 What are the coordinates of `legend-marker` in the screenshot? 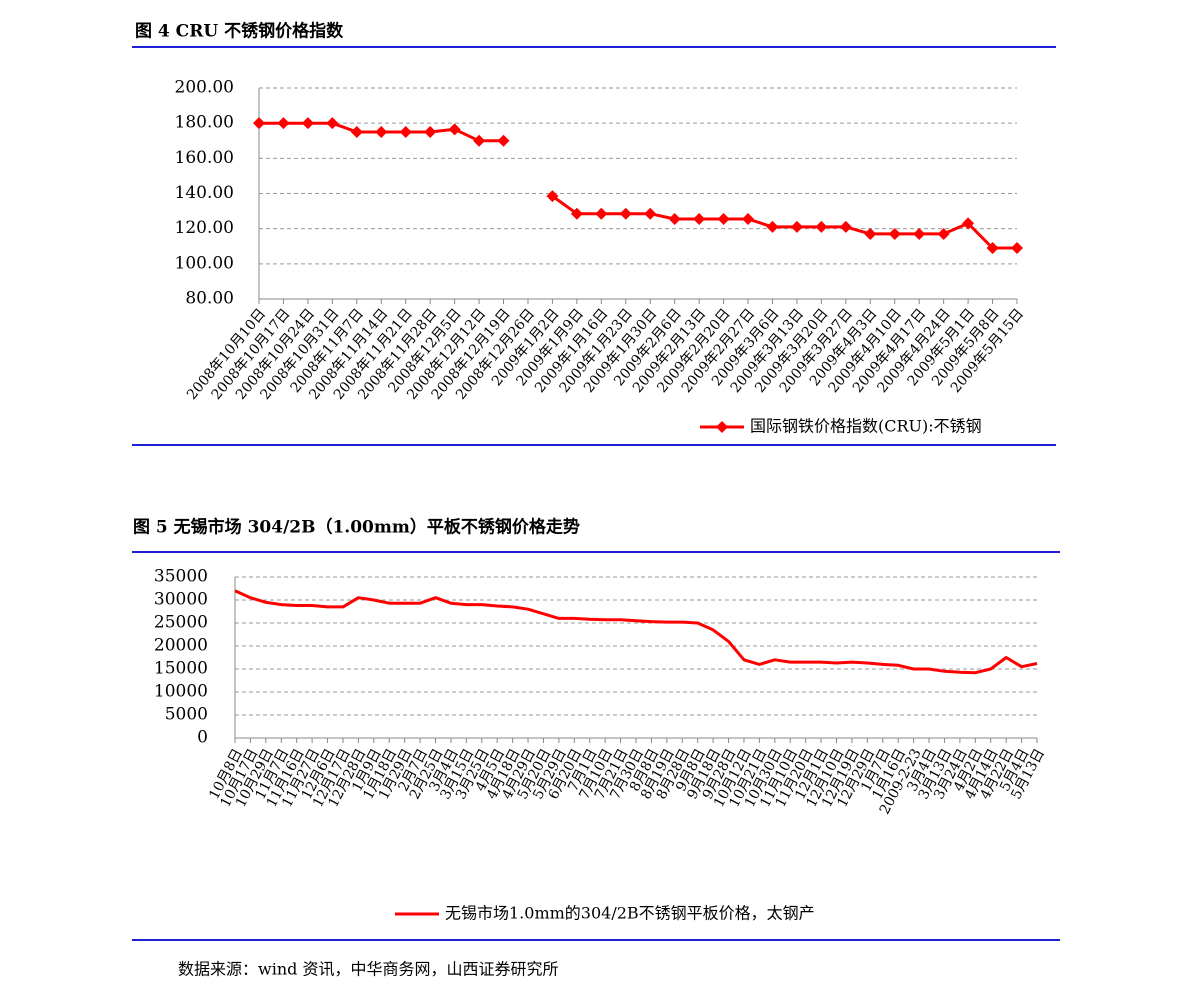 It's located at (722, 427).